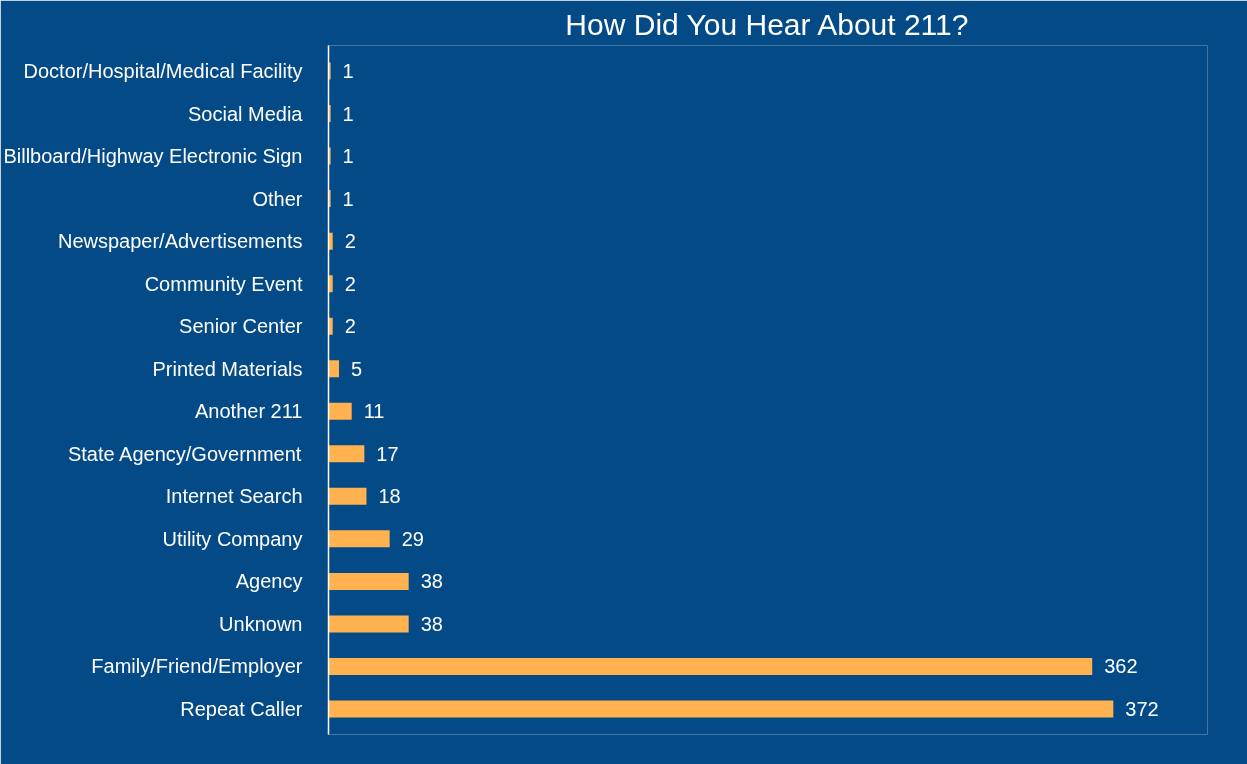  I want to click on y-tick-label: Agency, so click(269, 581).